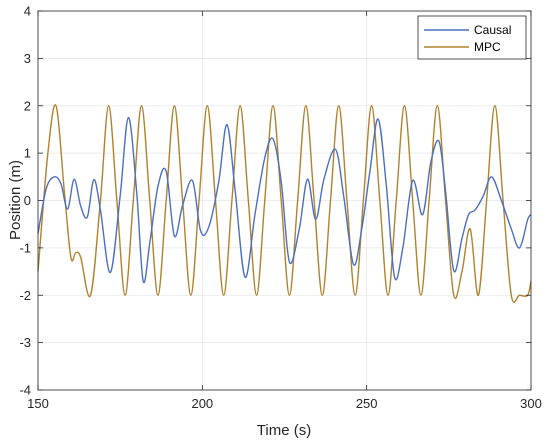 This screenshot has height=444, width=550. What do you see at coordinates (27, 58) in the screenshot?
I see `y-tick-label: 3` at bounding box center [27, 58].